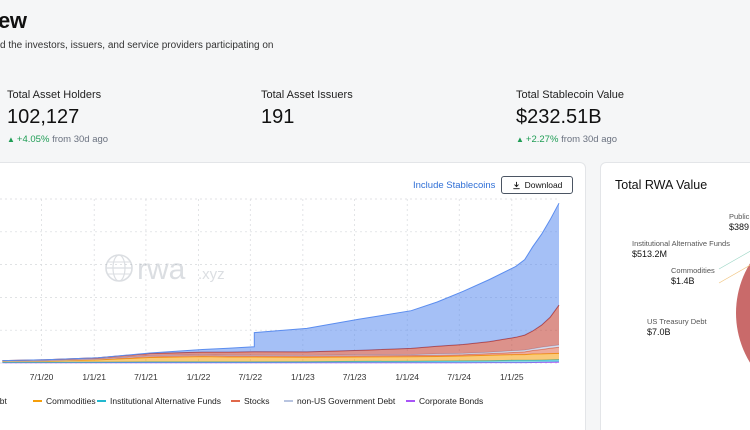 The width and height of the screenshot is (750, 430). What do you see at coordinates (681, 243) in the screenshot?
I see `pie-label: Institutional Alternative Funds` at bounding box center [681, 243].